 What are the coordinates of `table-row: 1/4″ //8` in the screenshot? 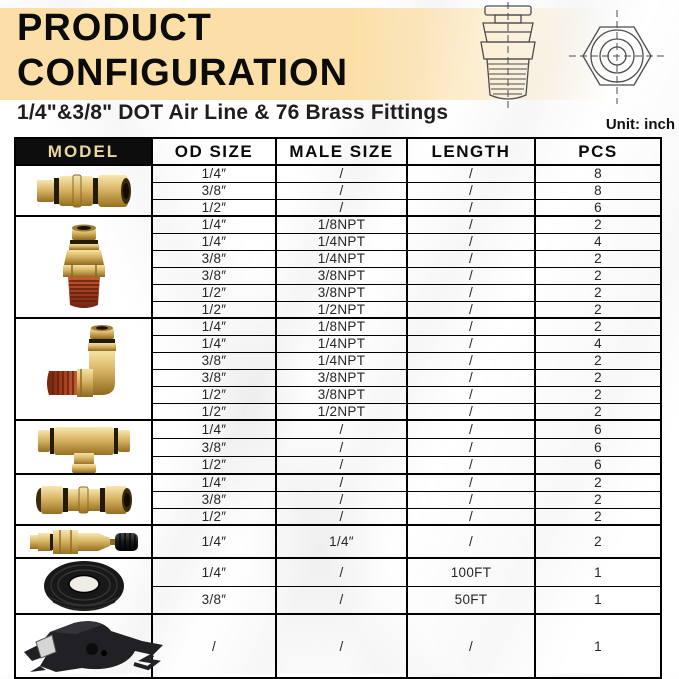 It's located at (338, 190).